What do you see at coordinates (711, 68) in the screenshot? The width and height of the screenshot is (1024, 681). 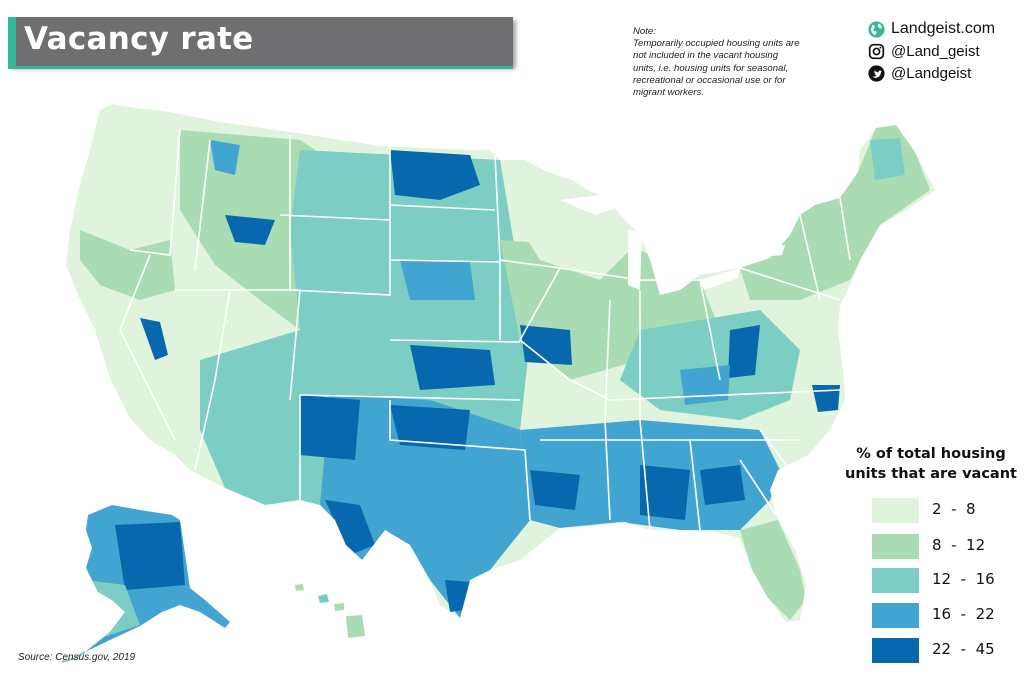 I see `note-line: units, i.e. housing units for seasonal,` at bounding box center [711, 68].